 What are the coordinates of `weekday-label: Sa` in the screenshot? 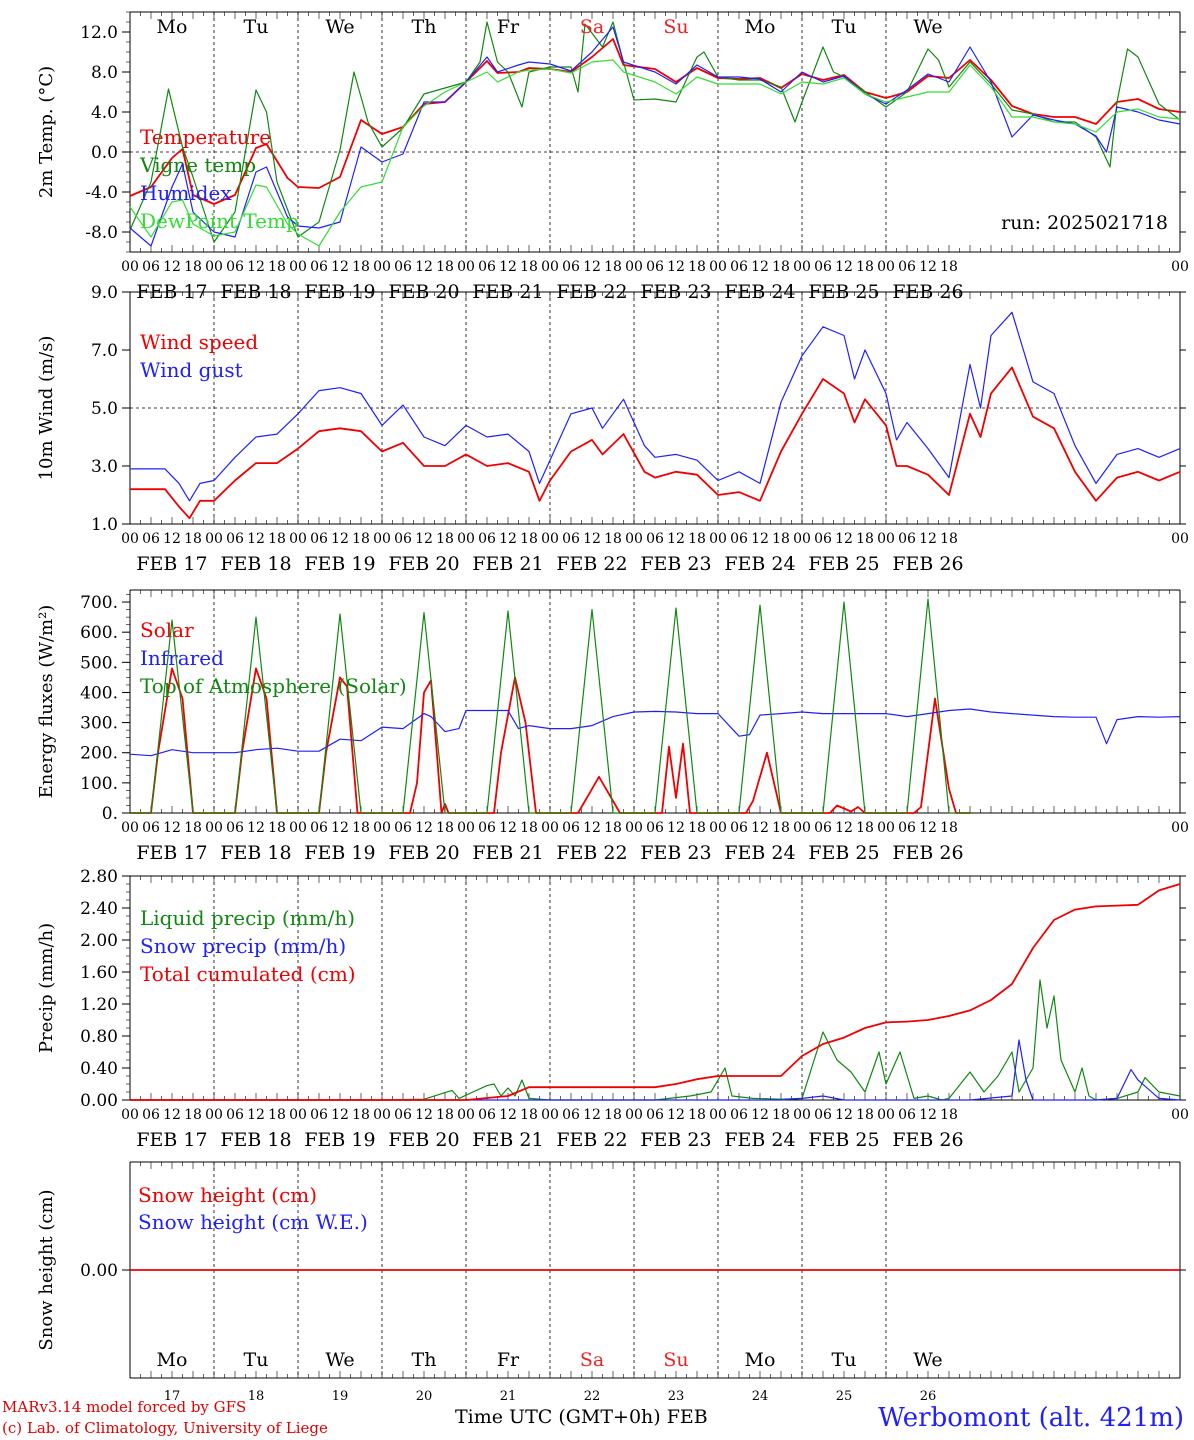 It's located at (592, 27).